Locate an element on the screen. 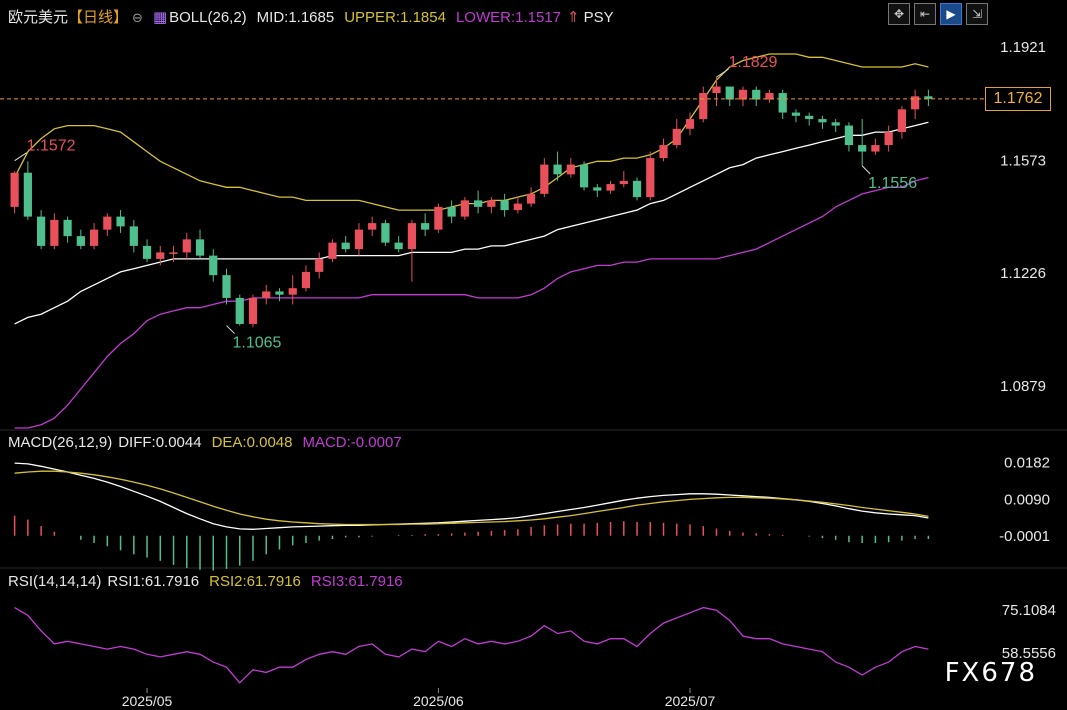 This screenshot has width=1067, height=710. extreme-price-label: 1.1556 is located at coordinates (892, 183).